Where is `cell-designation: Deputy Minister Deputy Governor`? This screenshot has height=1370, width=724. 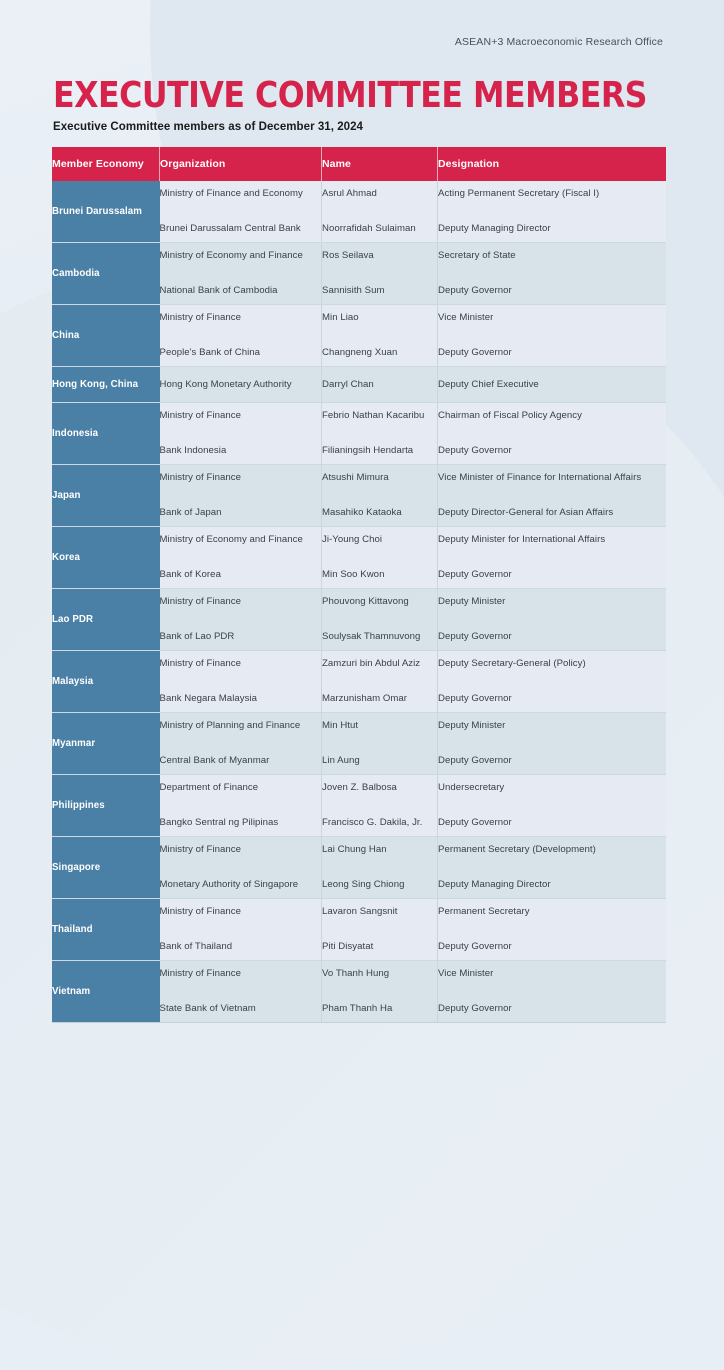 cell-designation: Deputy Minister Deputy Governor is located at coordinates (551, 619).